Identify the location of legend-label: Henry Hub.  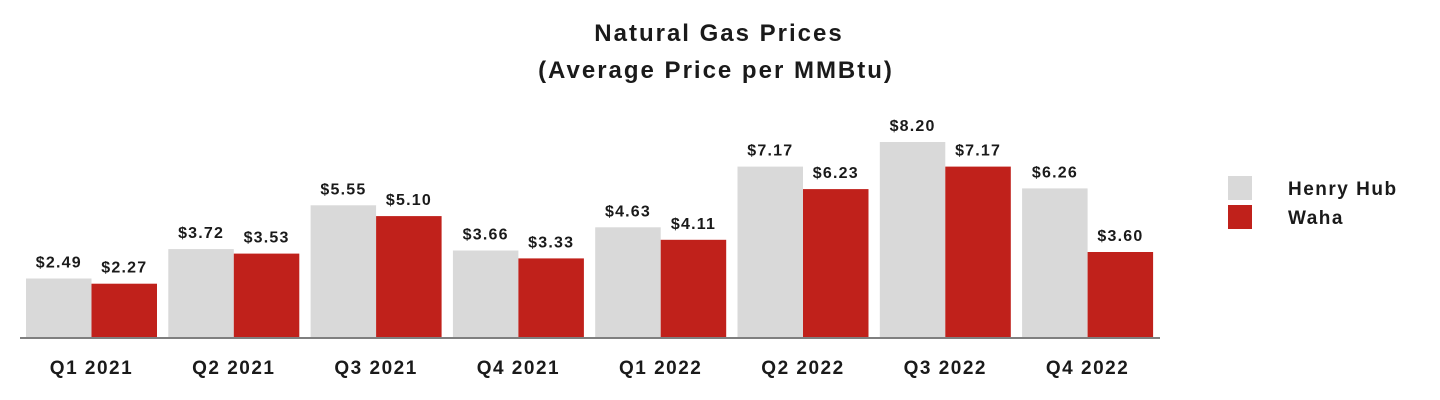
(1343, 189).